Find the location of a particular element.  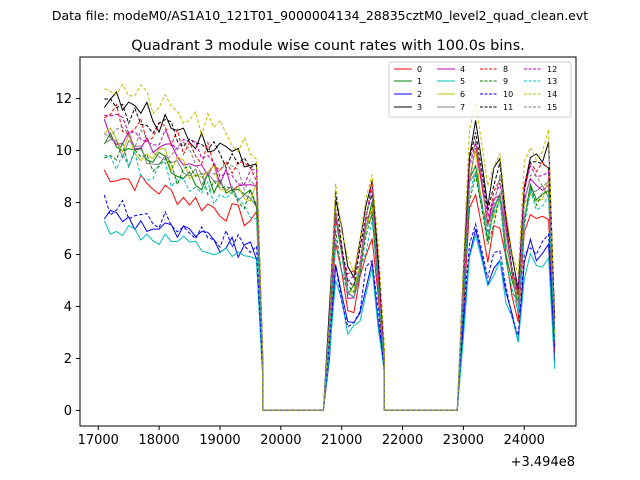

legend-frame is located at coordinates (480, 89).